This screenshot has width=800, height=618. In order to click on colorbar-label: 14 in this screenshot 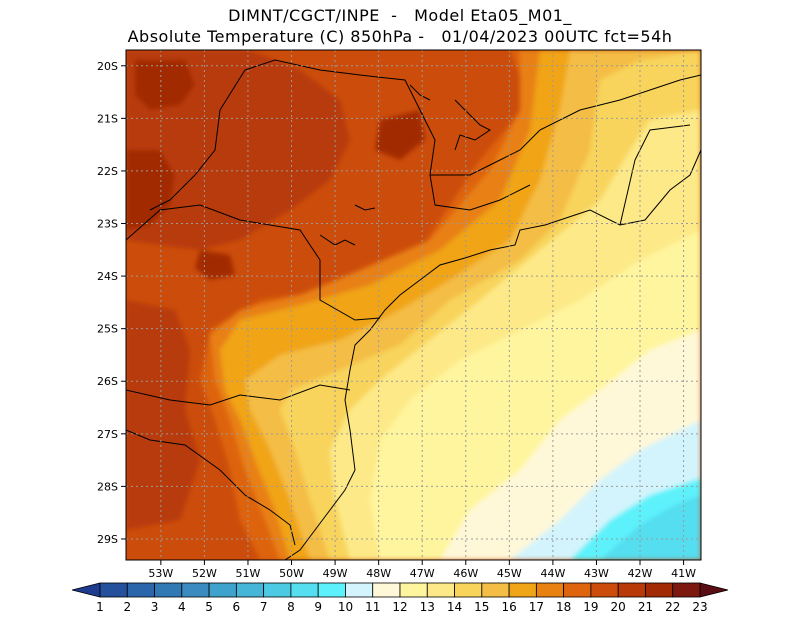, I will do `click(454, 607)`.